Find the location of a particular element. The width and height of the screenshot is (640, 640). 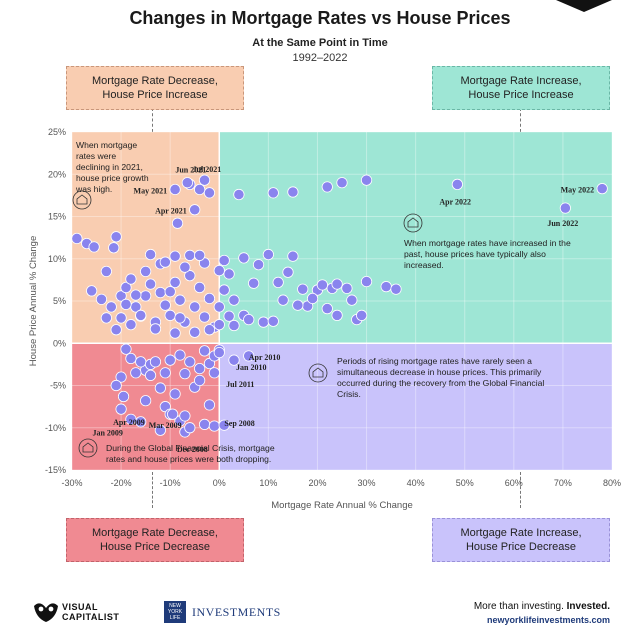

point-annotation: Jul 2011 is located at coordinates (240, 384).